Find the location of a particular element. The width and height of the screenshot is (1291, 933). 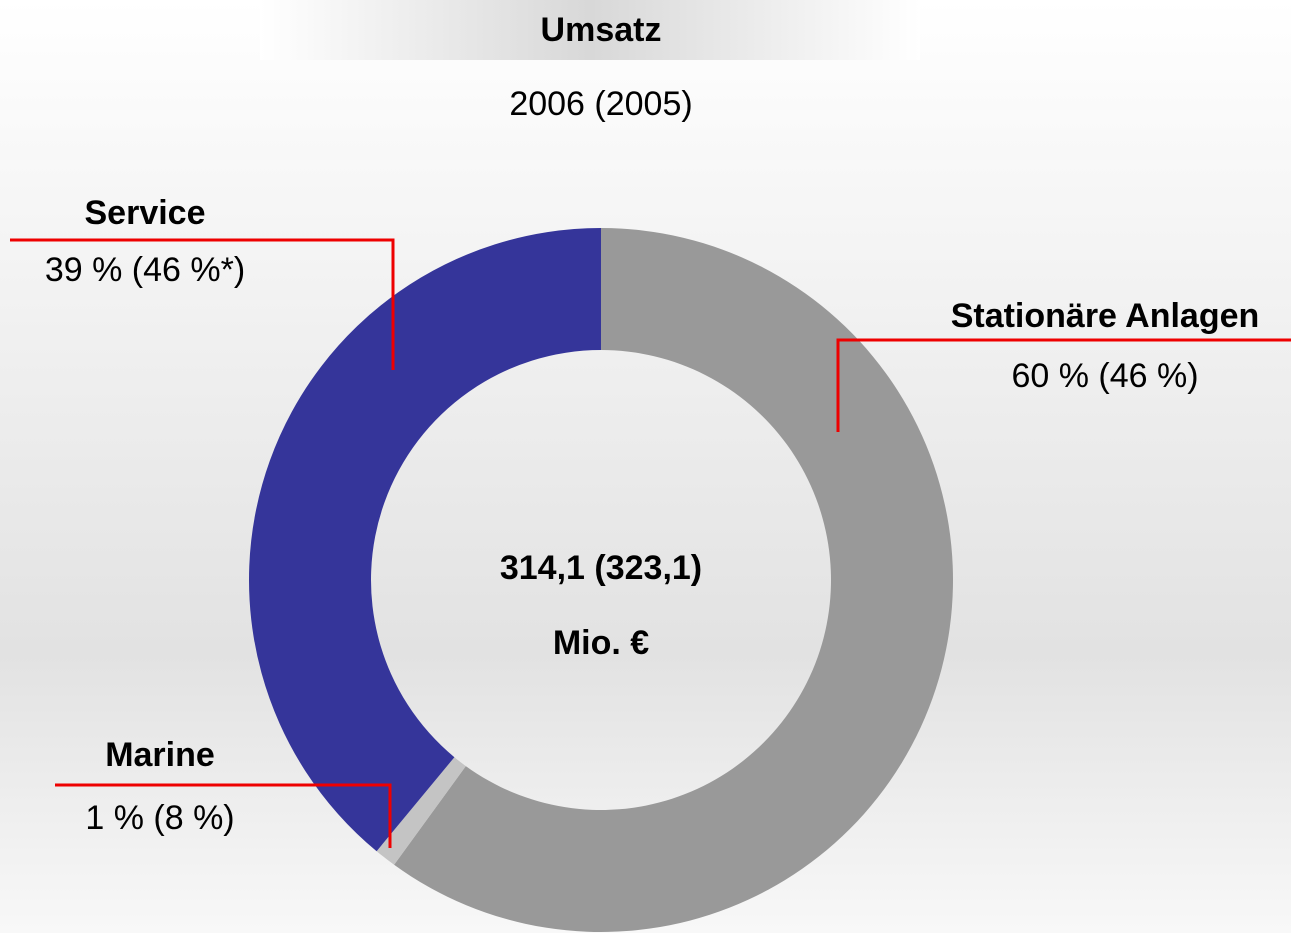

slice is located at coordinates (421, 811).